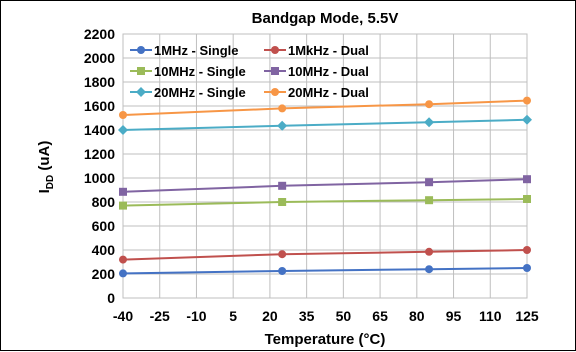 The image size is (576, 352). Describe the element at coordinates (99, 178) in the screenshot. I see `y-tick-label: 1000` at that location.